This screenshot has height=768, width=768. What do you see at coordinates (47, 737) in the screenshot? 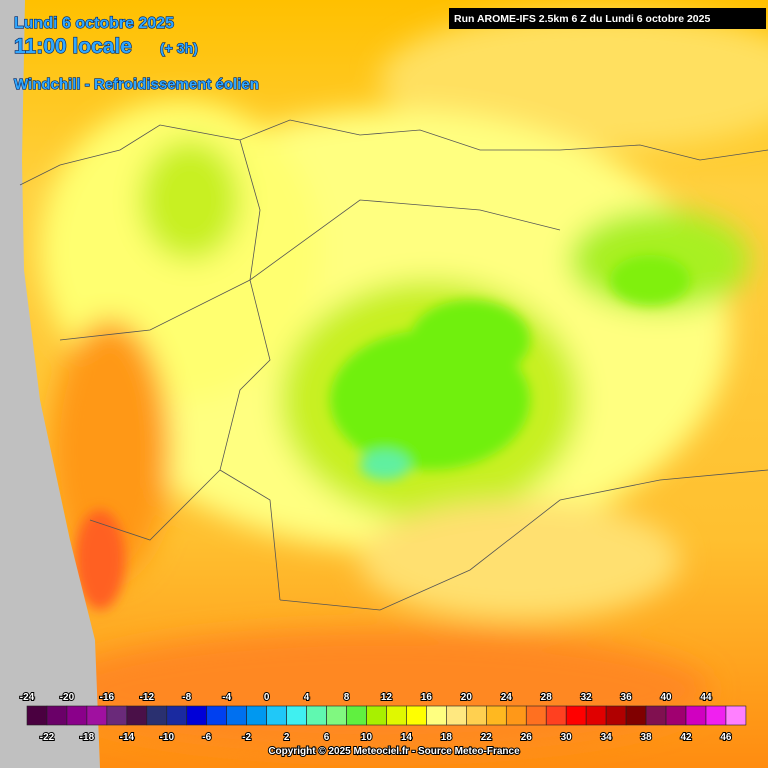
I see `legend-label: -22` at bounding box center [47, 737].